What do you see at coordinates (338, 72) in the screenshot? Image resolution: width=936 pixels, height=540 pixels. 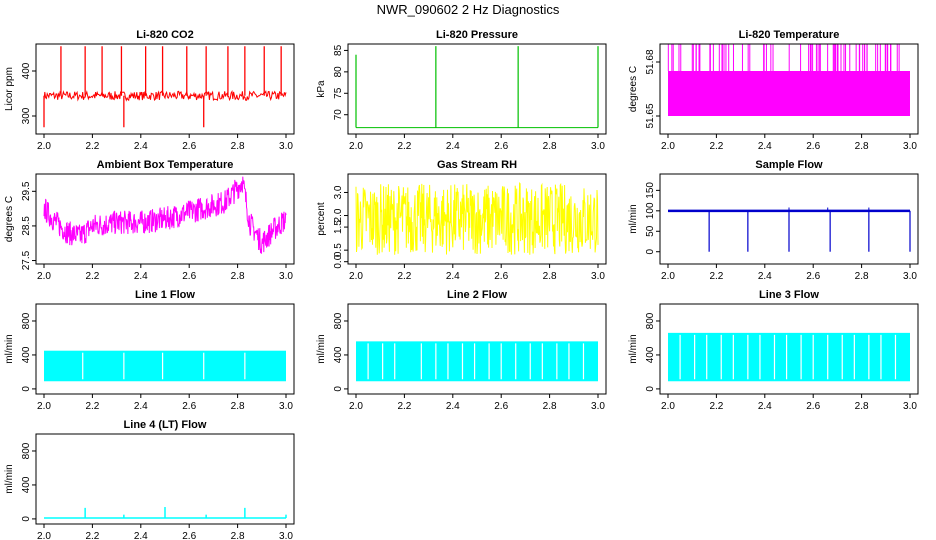 I see `y-tick-label: 80` at bounding box center [338, 72].